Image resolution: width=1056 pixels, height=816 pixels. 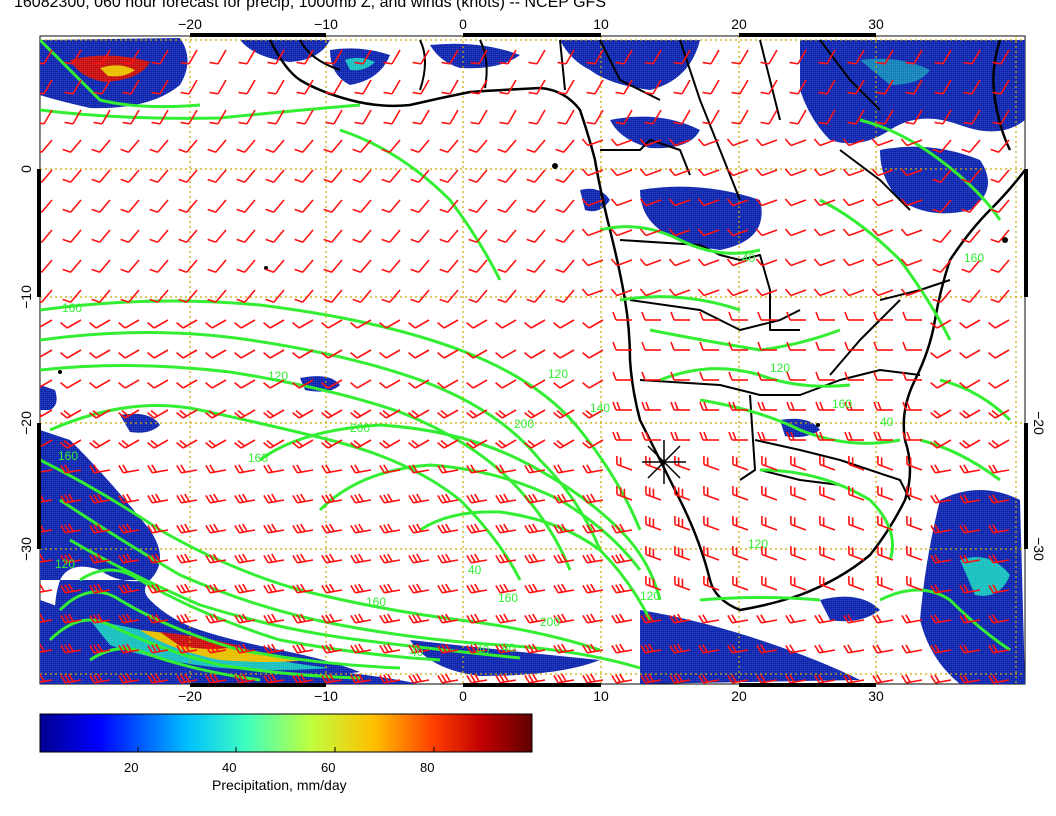 What do you see at coordinates (483, 650) in the screenshot?
I see `contour-label: 40` at bounding box center [483, 650].